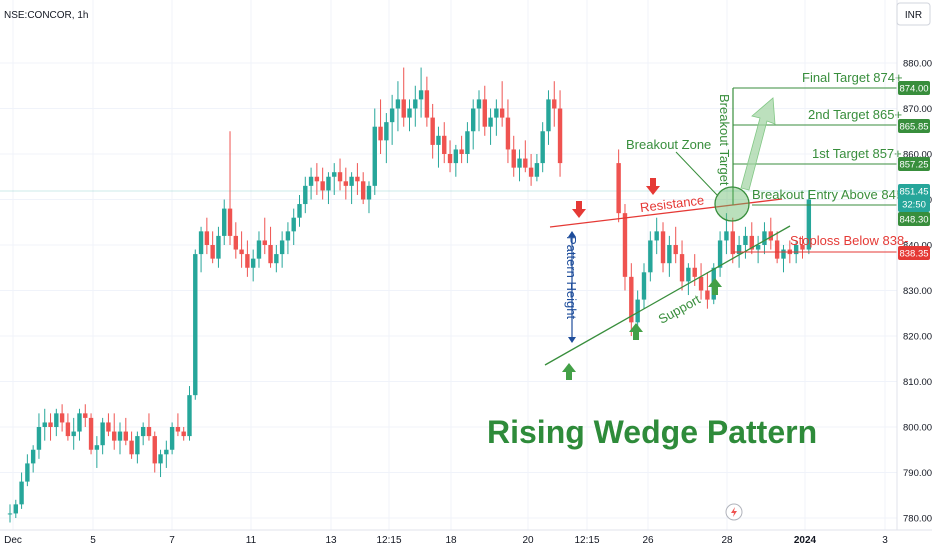 This screenshot has width=932, height=550. I want to click on price-tick-label: 820.00, so click(917, 337).